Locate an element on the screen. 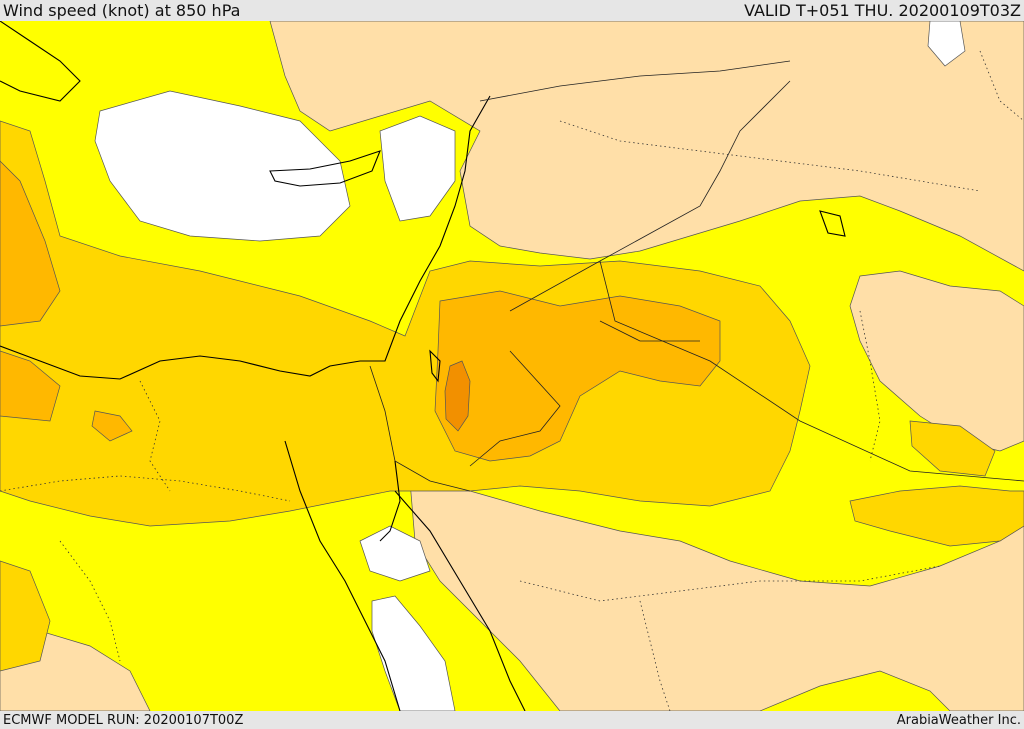 The height and width of the screenshot is (729, 1024). map-title: Wind speed (knot) at 850 hPa is located at coordinates (122, 10).